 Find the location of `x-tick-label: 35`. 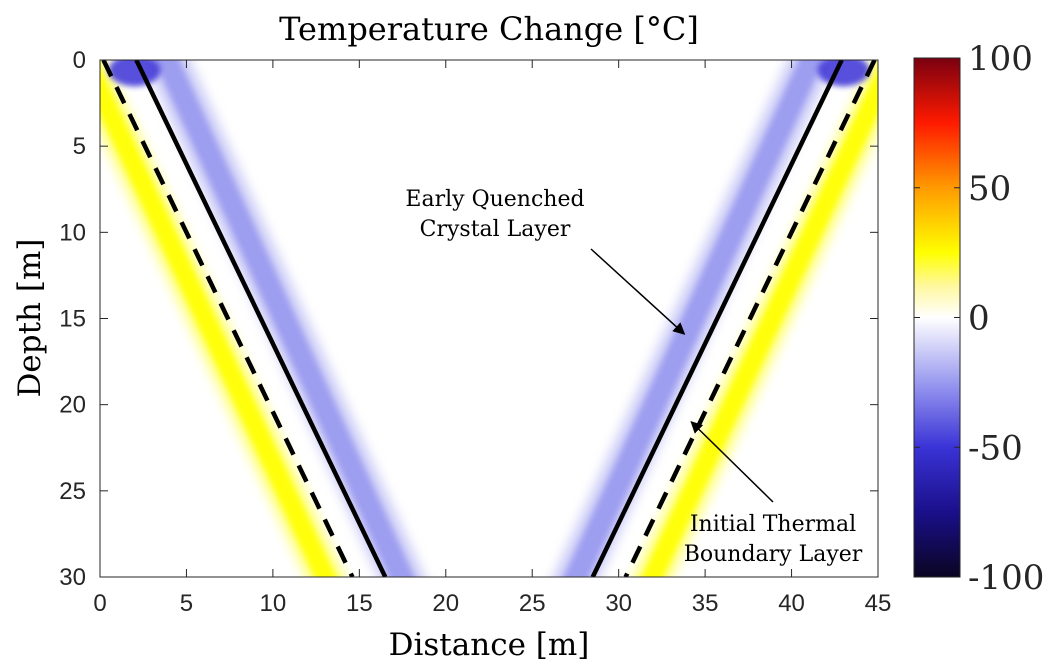

x-tick-label: 35 is located at coordinates (705, 603).